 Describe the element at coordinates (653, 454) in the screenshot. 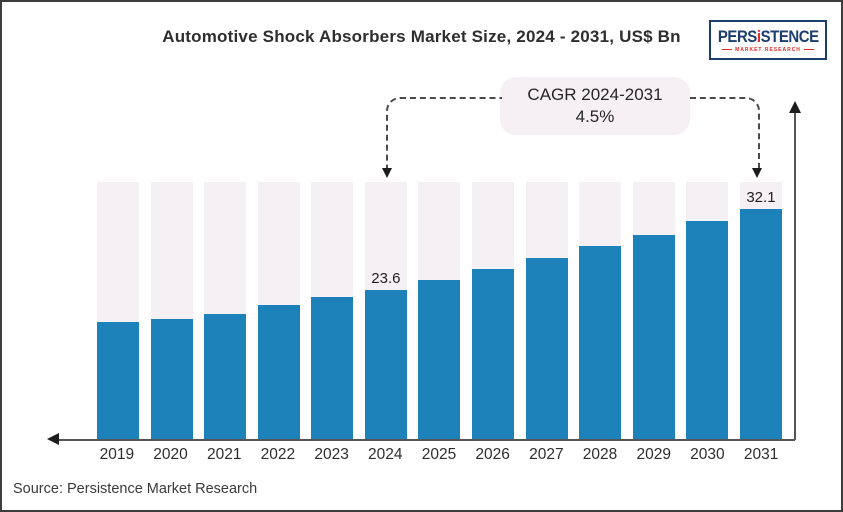

I see `x-tick-2029: 2029` at that location.